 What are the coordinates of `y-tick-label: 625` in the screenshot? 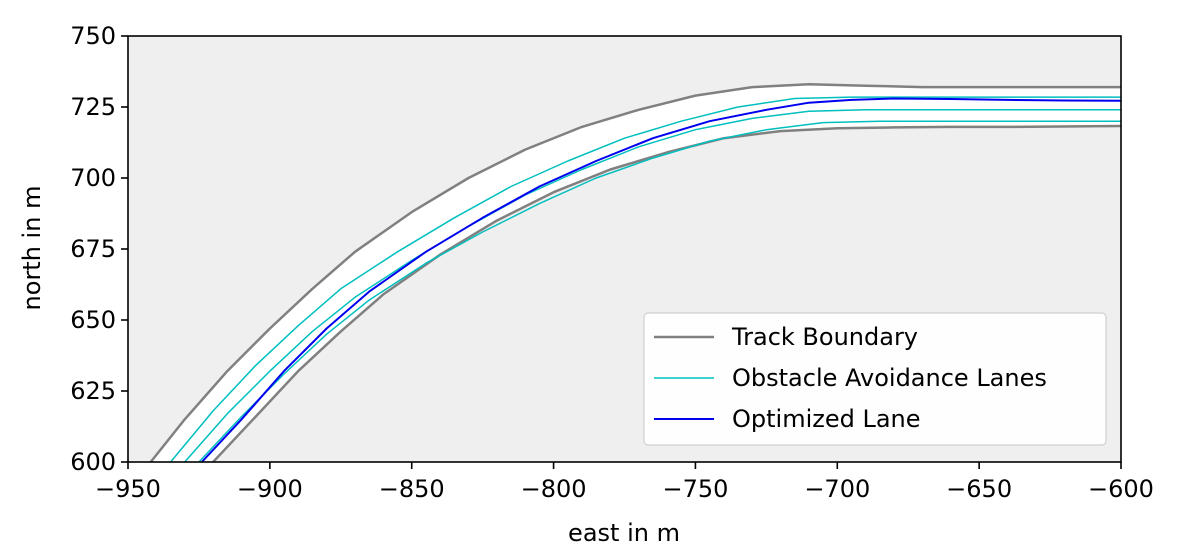 It's located at (93, 391).